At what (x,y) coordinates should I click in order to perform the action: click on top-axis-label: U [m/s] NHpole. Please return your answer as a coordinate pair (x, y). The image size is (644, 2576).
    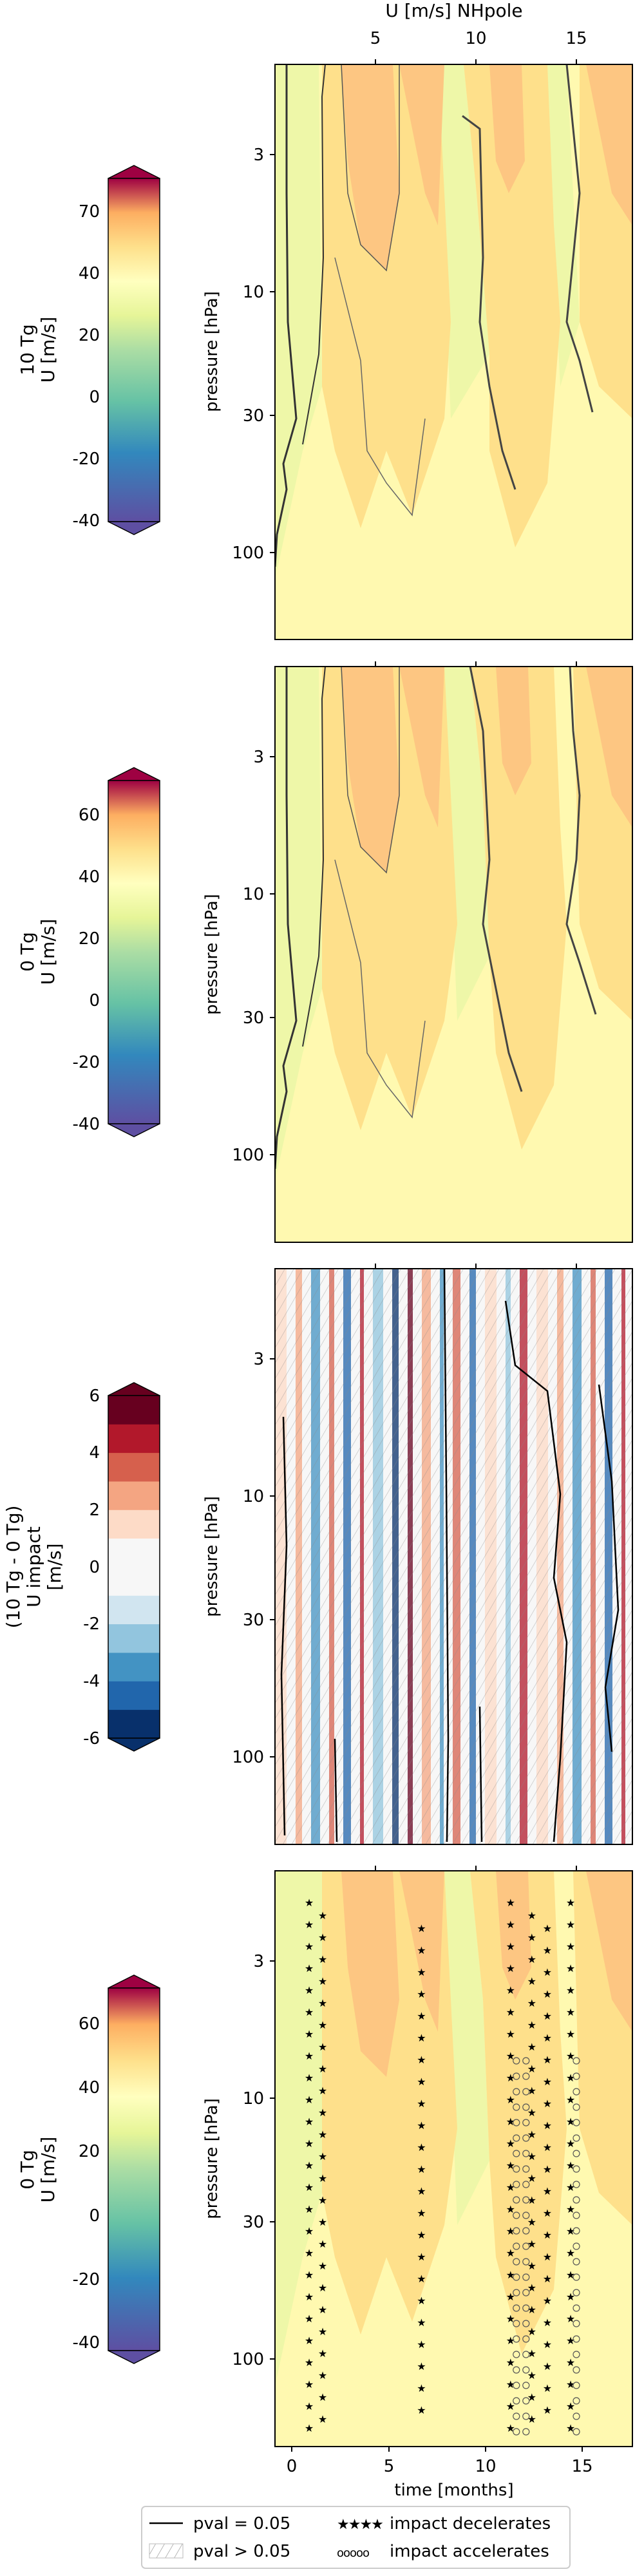
    Looking at the image, I should click on (453, 10).